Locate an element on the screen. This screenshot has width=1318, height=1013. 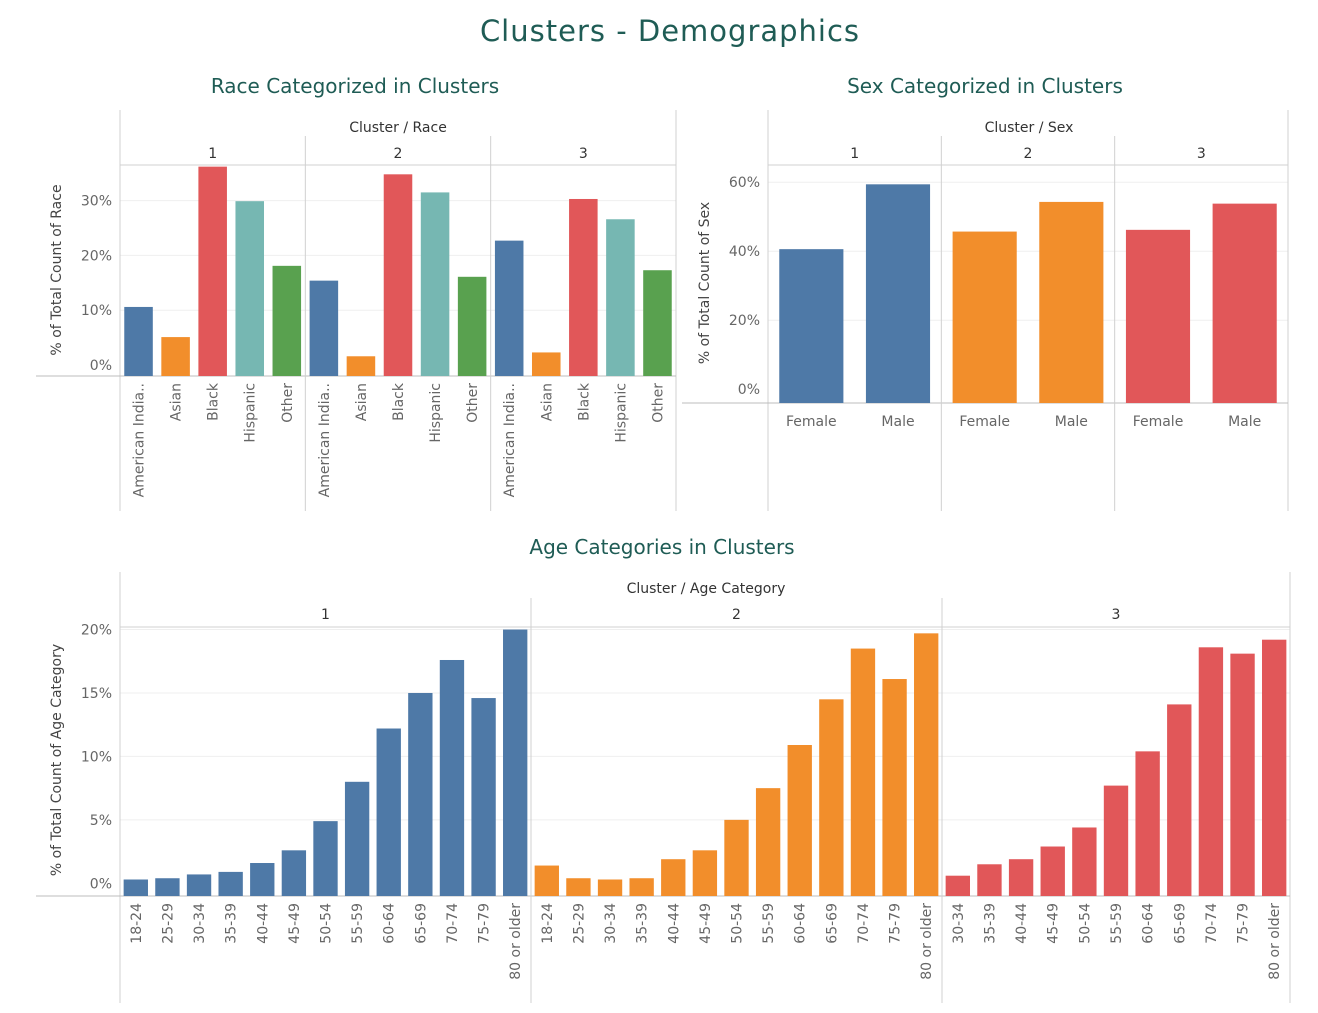
age-x-tick-label: 60-64 is located at coordinates (1149, 923).